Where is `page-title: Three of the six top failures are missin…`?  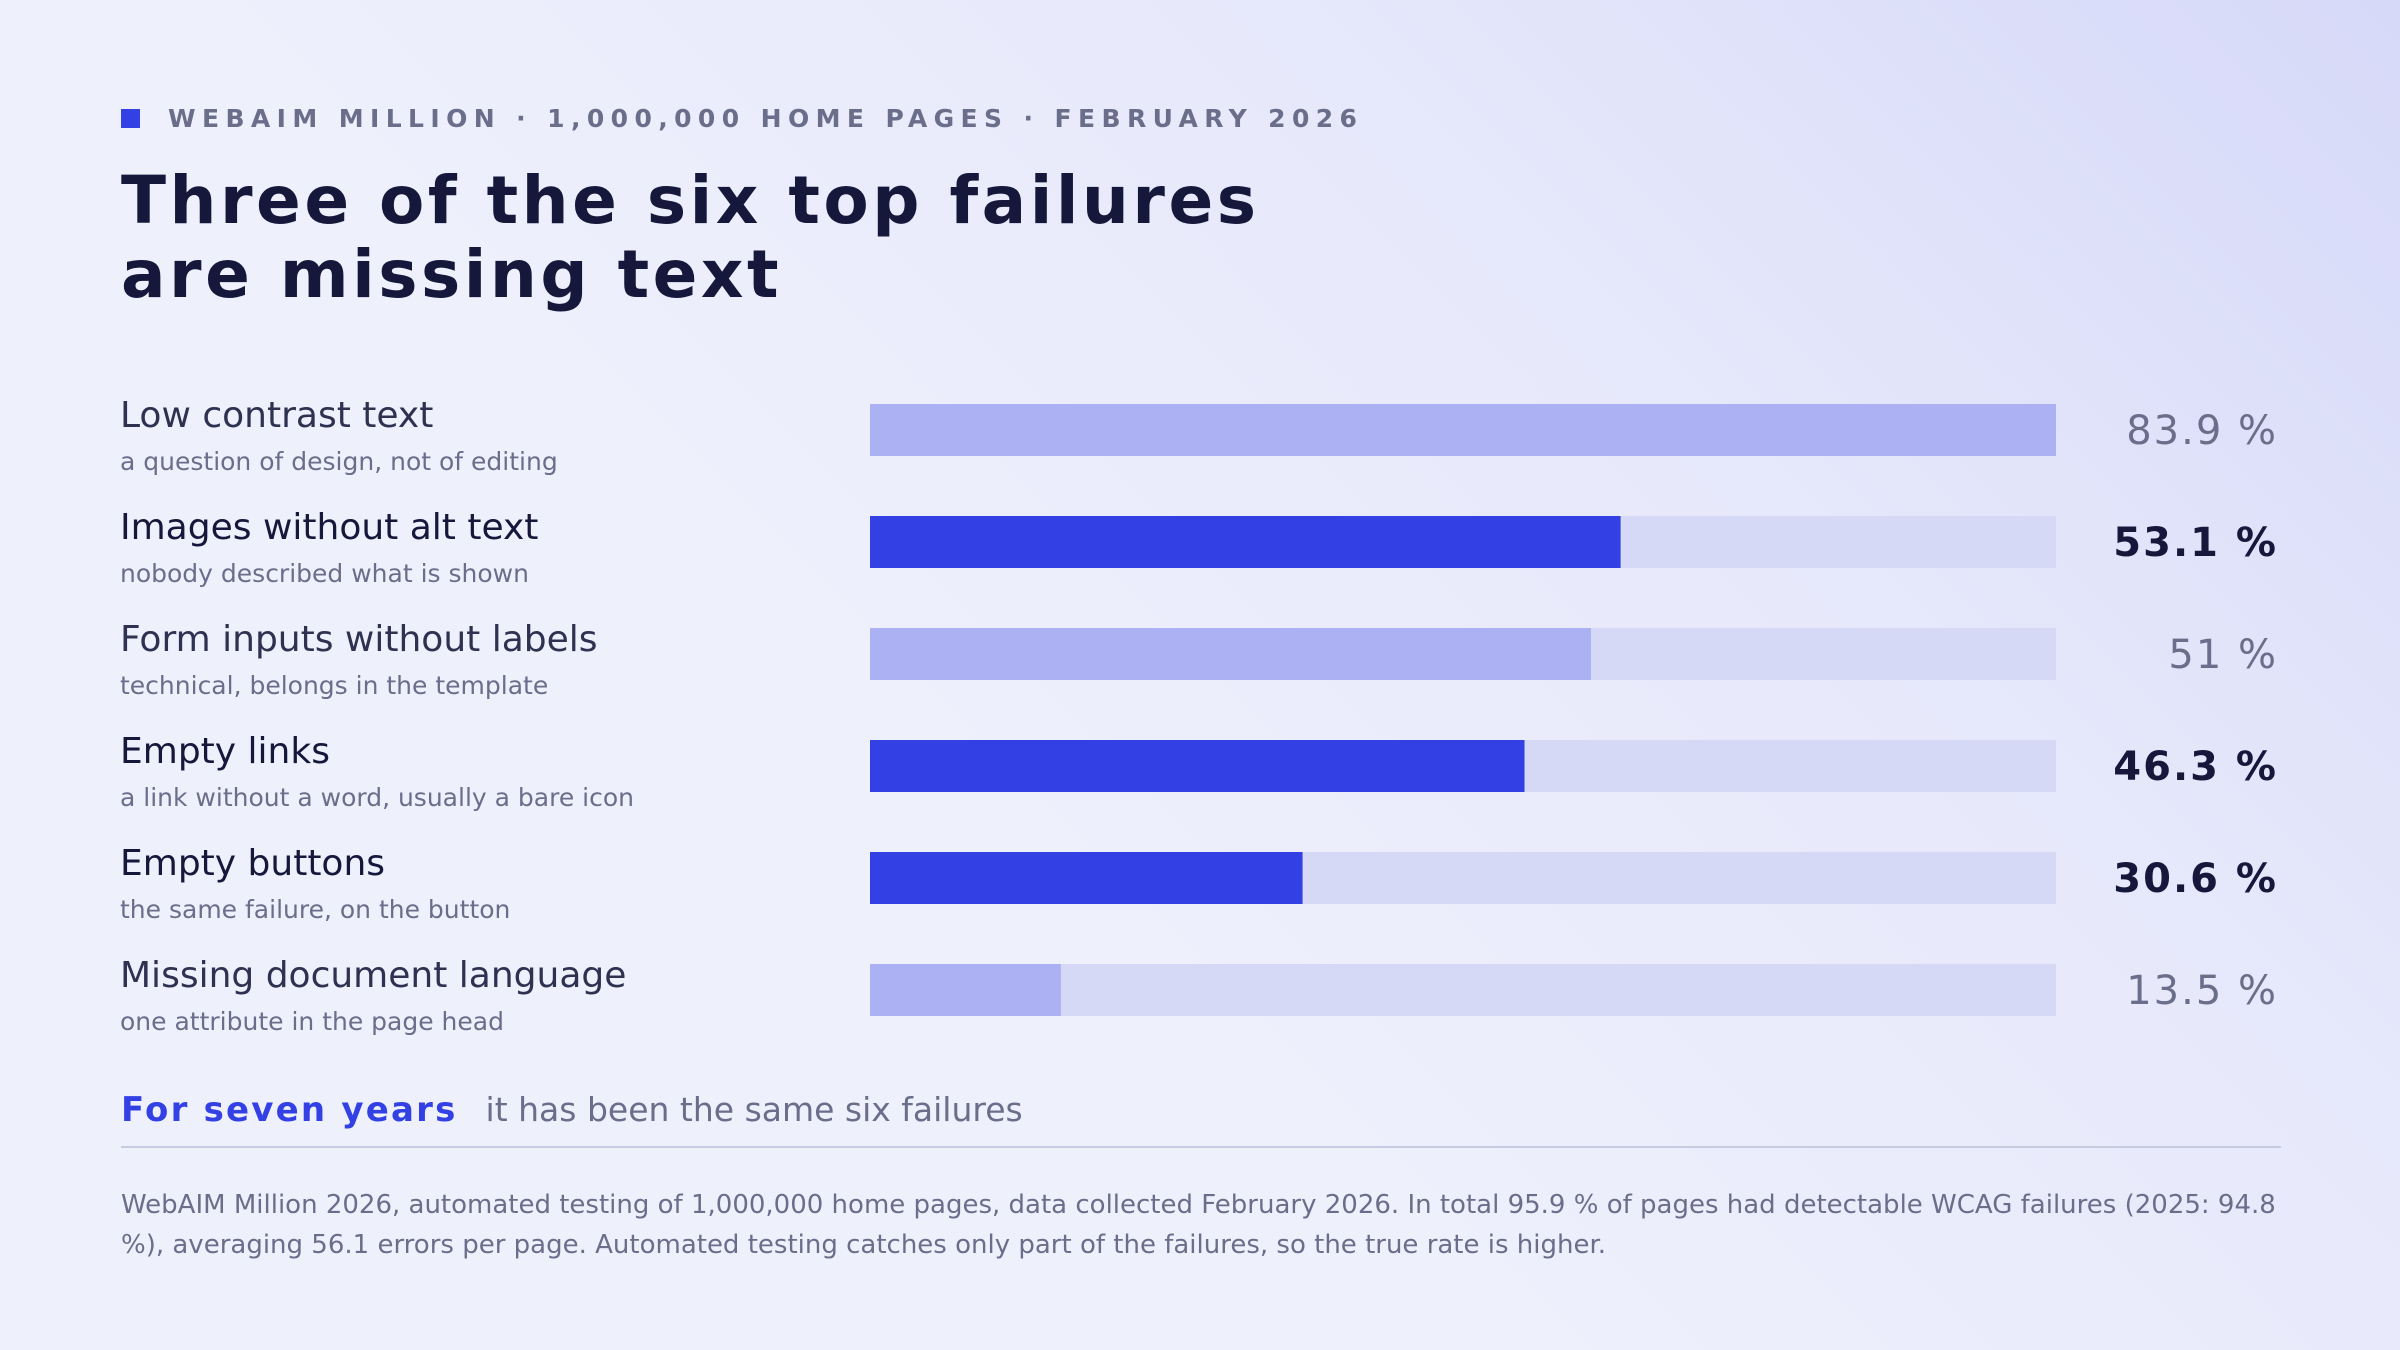
page-title: Three of the six top failures are missin… is located at coordinates (690, 238).